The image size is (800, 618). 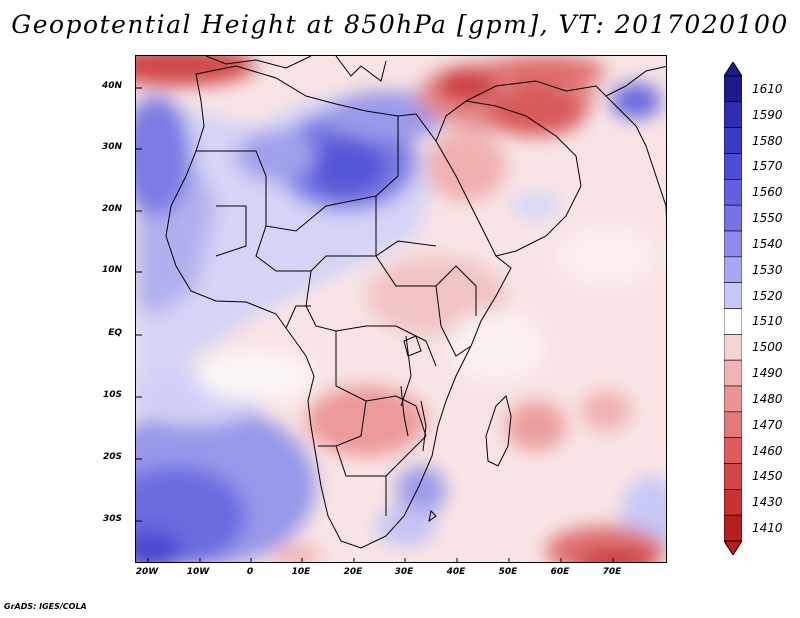 I want to click on lon-label: 10E, so click(x=301, y=572).